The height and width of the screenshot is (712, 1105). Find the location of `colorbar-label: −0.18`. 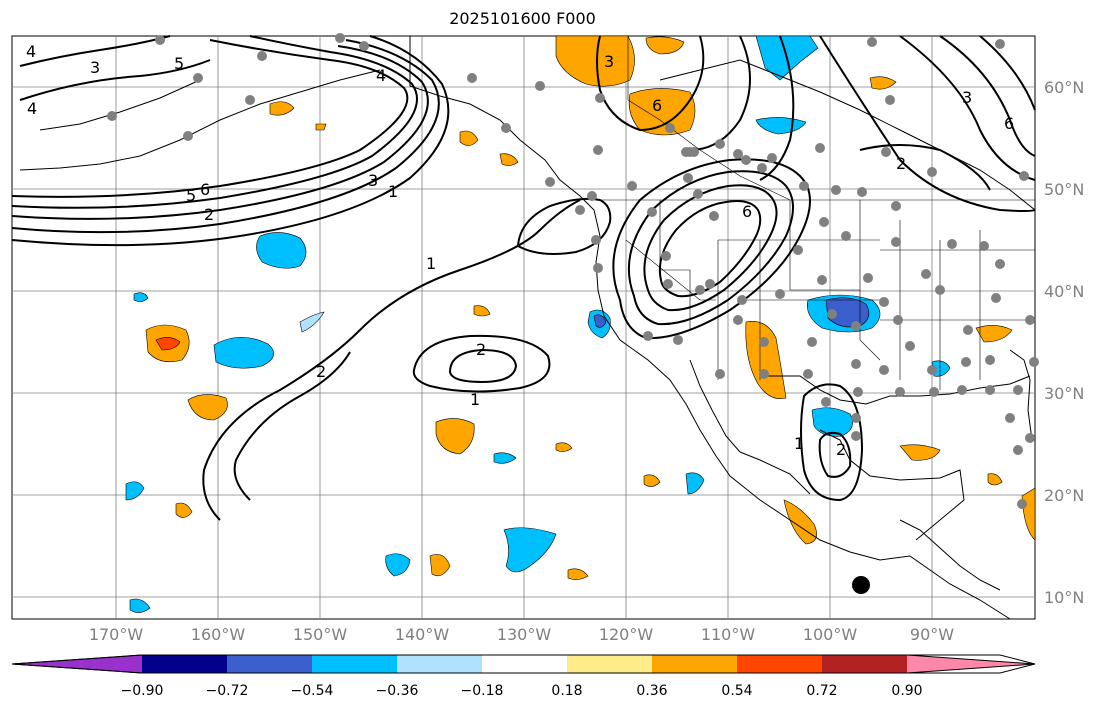

colorbar-label: −0.18 is located at coordinates (482, 691).